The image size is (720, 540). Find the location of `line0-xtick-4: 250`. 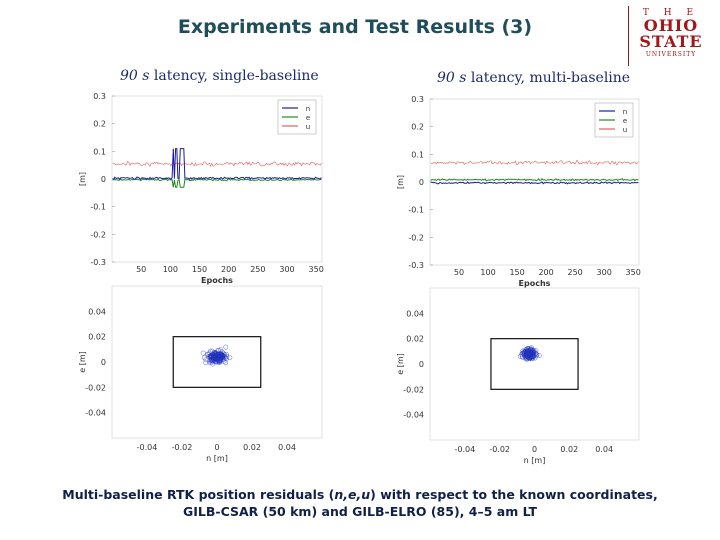

line0-xtick-4: 250 is located at coordinates (257, 269).